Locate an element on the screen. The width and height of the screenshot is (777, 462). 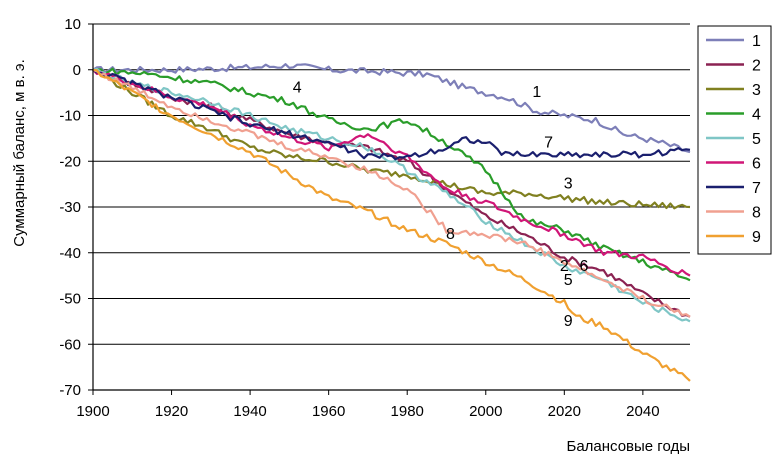
legend-label-1: 1 is located at coordinates (756, 41).